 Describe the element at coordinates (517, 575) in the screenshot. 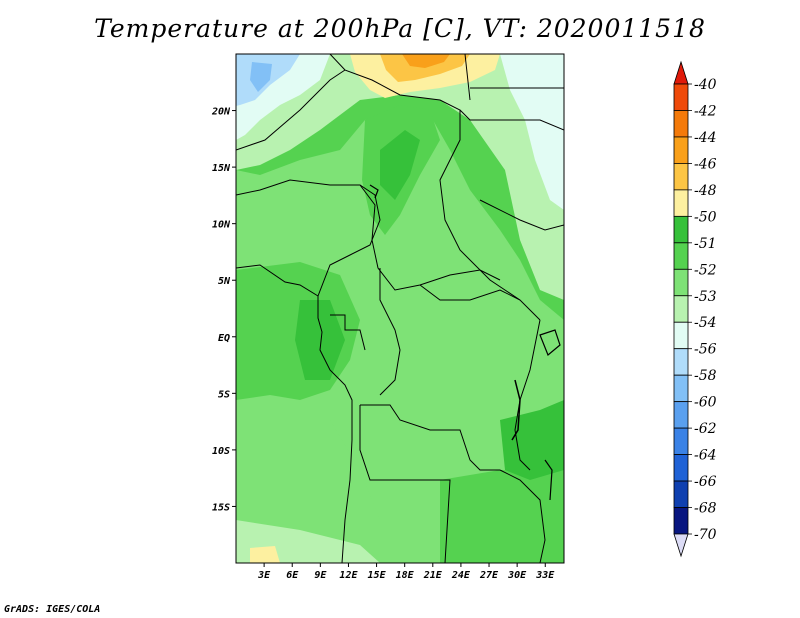

I see `lon-label: 30E` at that location.